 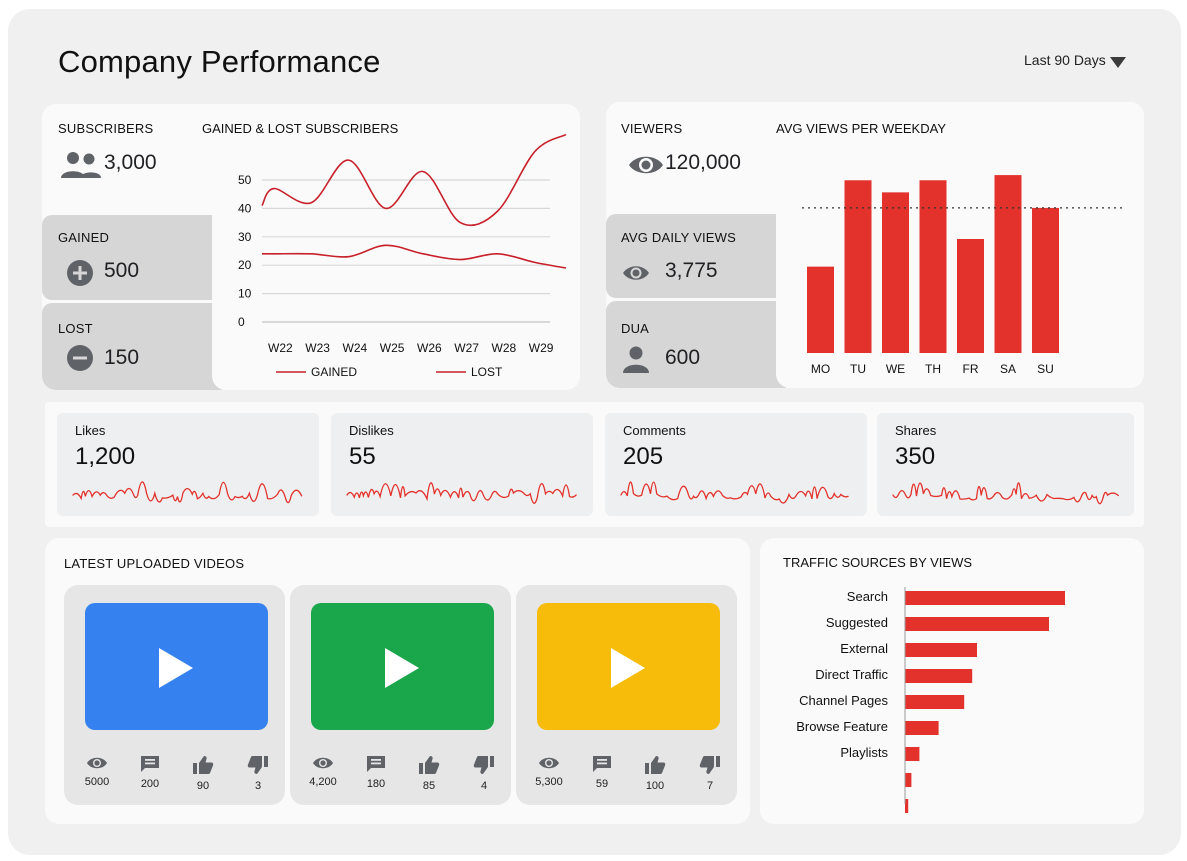 I want to click on comments-value: 205, so click(x=643, y=456).